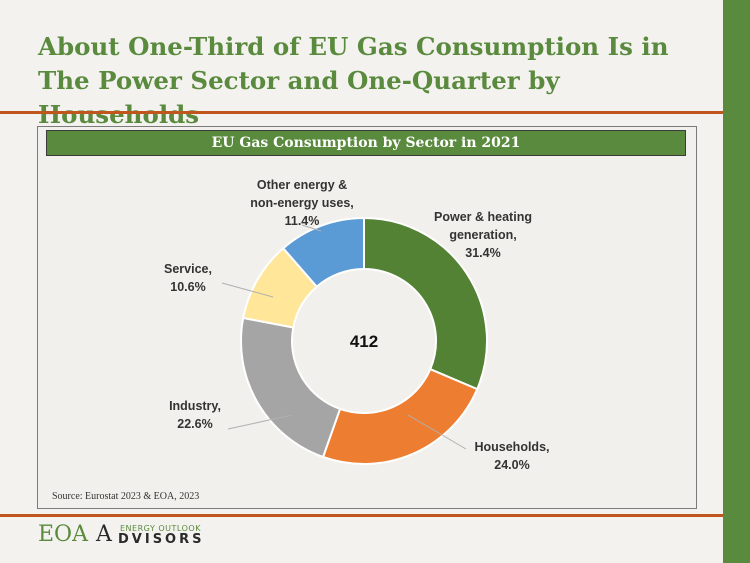  I want to click on source-note: Source: Eurostat 2023 & EOA, 2023, so click(126, 496).